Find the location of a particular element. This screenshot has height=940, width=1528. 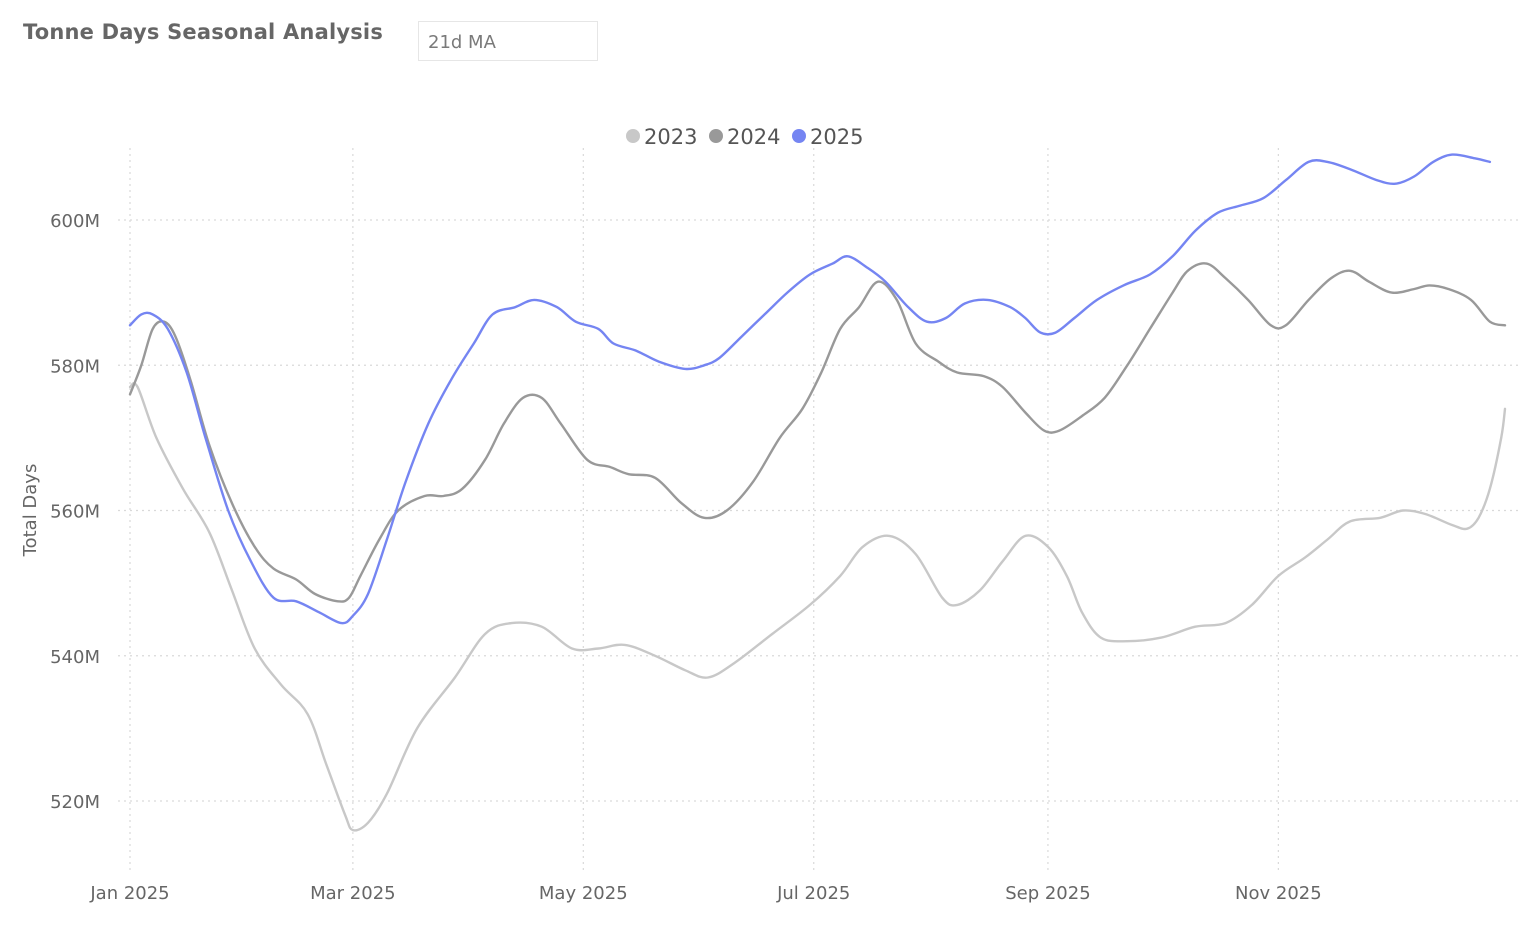

legend-label-2023: 2023 is located at coordinates (670, 137).